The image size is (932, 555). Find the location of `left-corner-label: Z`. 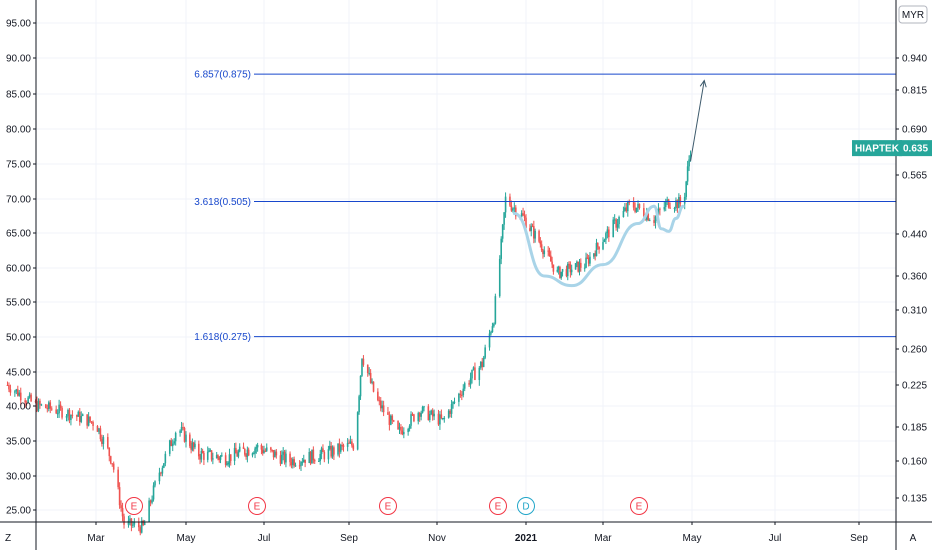

left-corner-label: Z is located at coordinates (8, 538).